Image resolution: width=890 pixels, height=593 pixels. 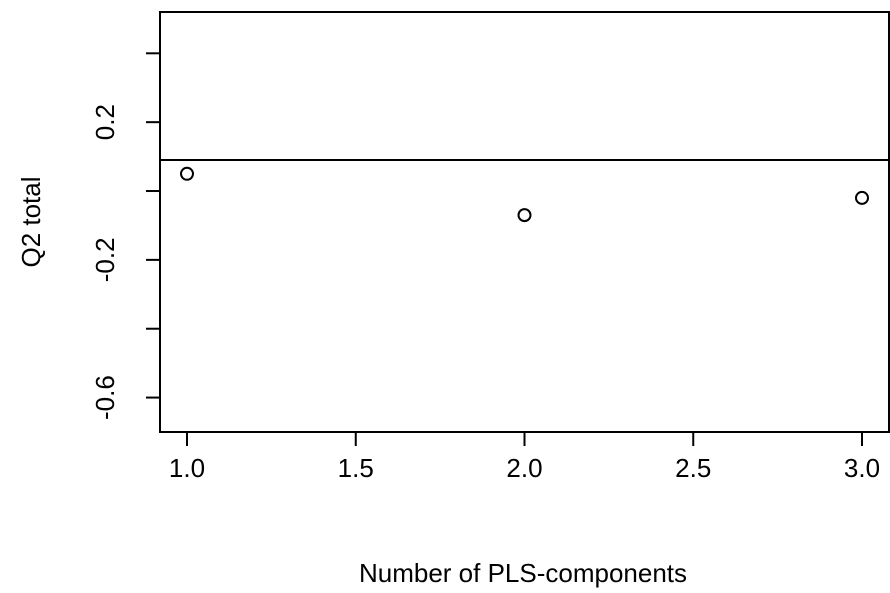 I want to click on data-points, so click(x=524, y=194).